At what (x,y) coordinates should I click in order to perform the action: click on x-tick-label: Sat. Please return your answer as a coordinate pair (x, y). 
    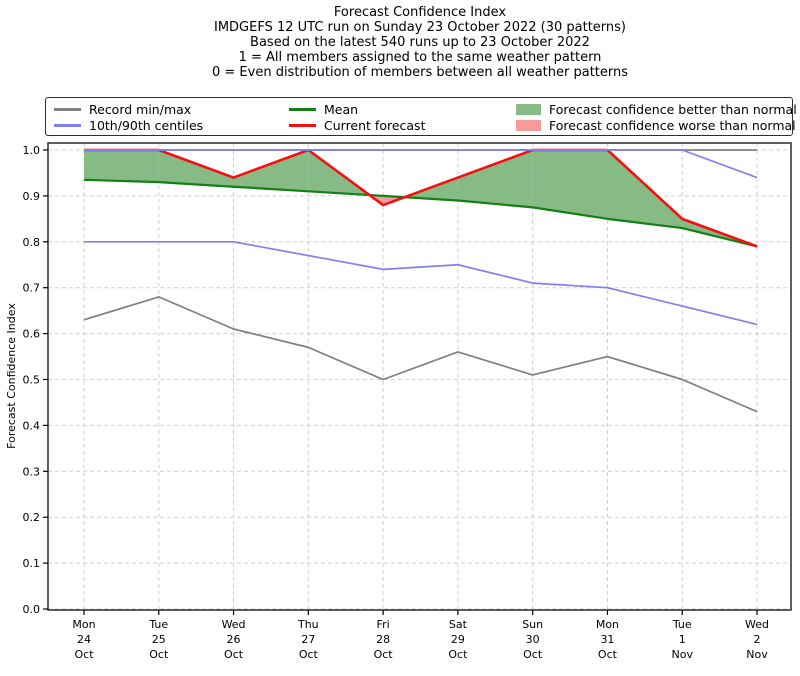
    Looking at the image, I should click on (458, 624).